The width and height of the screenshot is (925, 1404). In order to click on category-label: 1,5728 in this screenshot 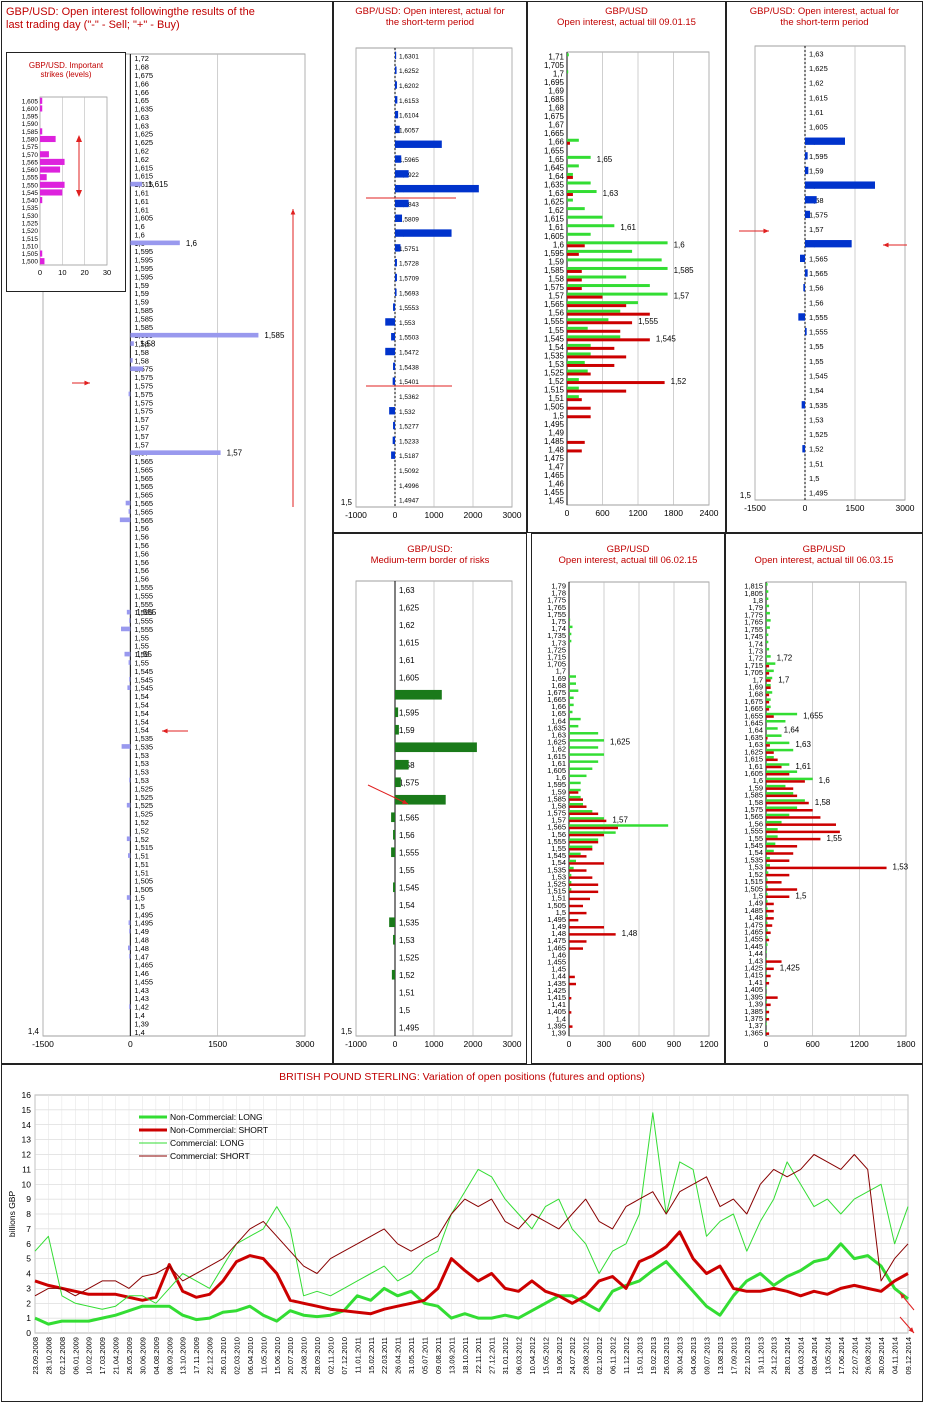, I will do `click(409, 264)`.